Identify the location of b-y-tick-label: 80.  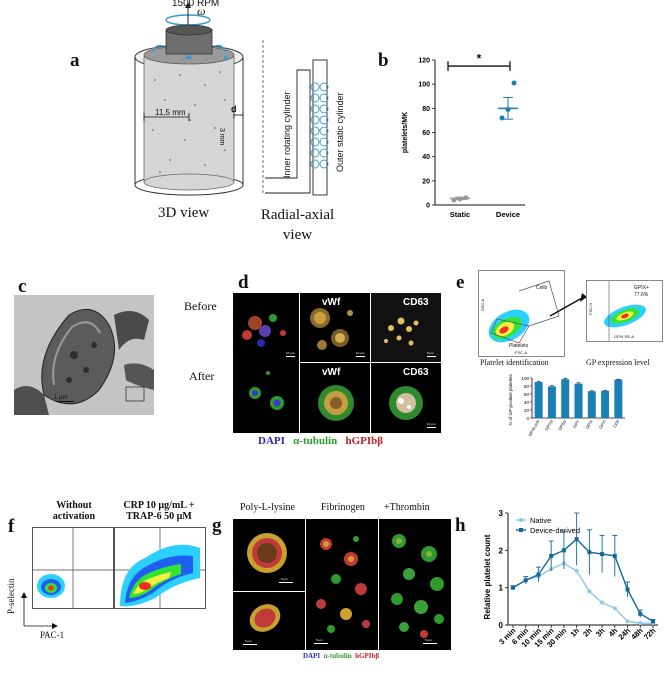
(426, 109).